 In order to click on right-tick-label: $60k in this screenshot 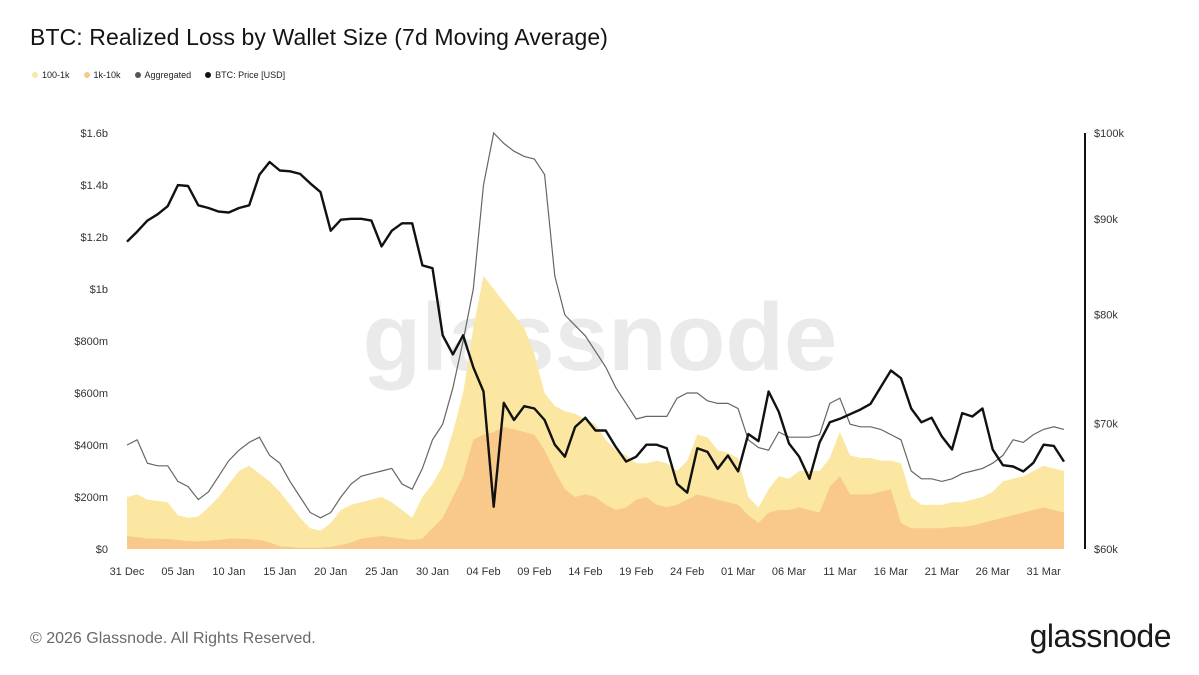, I will do `click(1106, 550)`.